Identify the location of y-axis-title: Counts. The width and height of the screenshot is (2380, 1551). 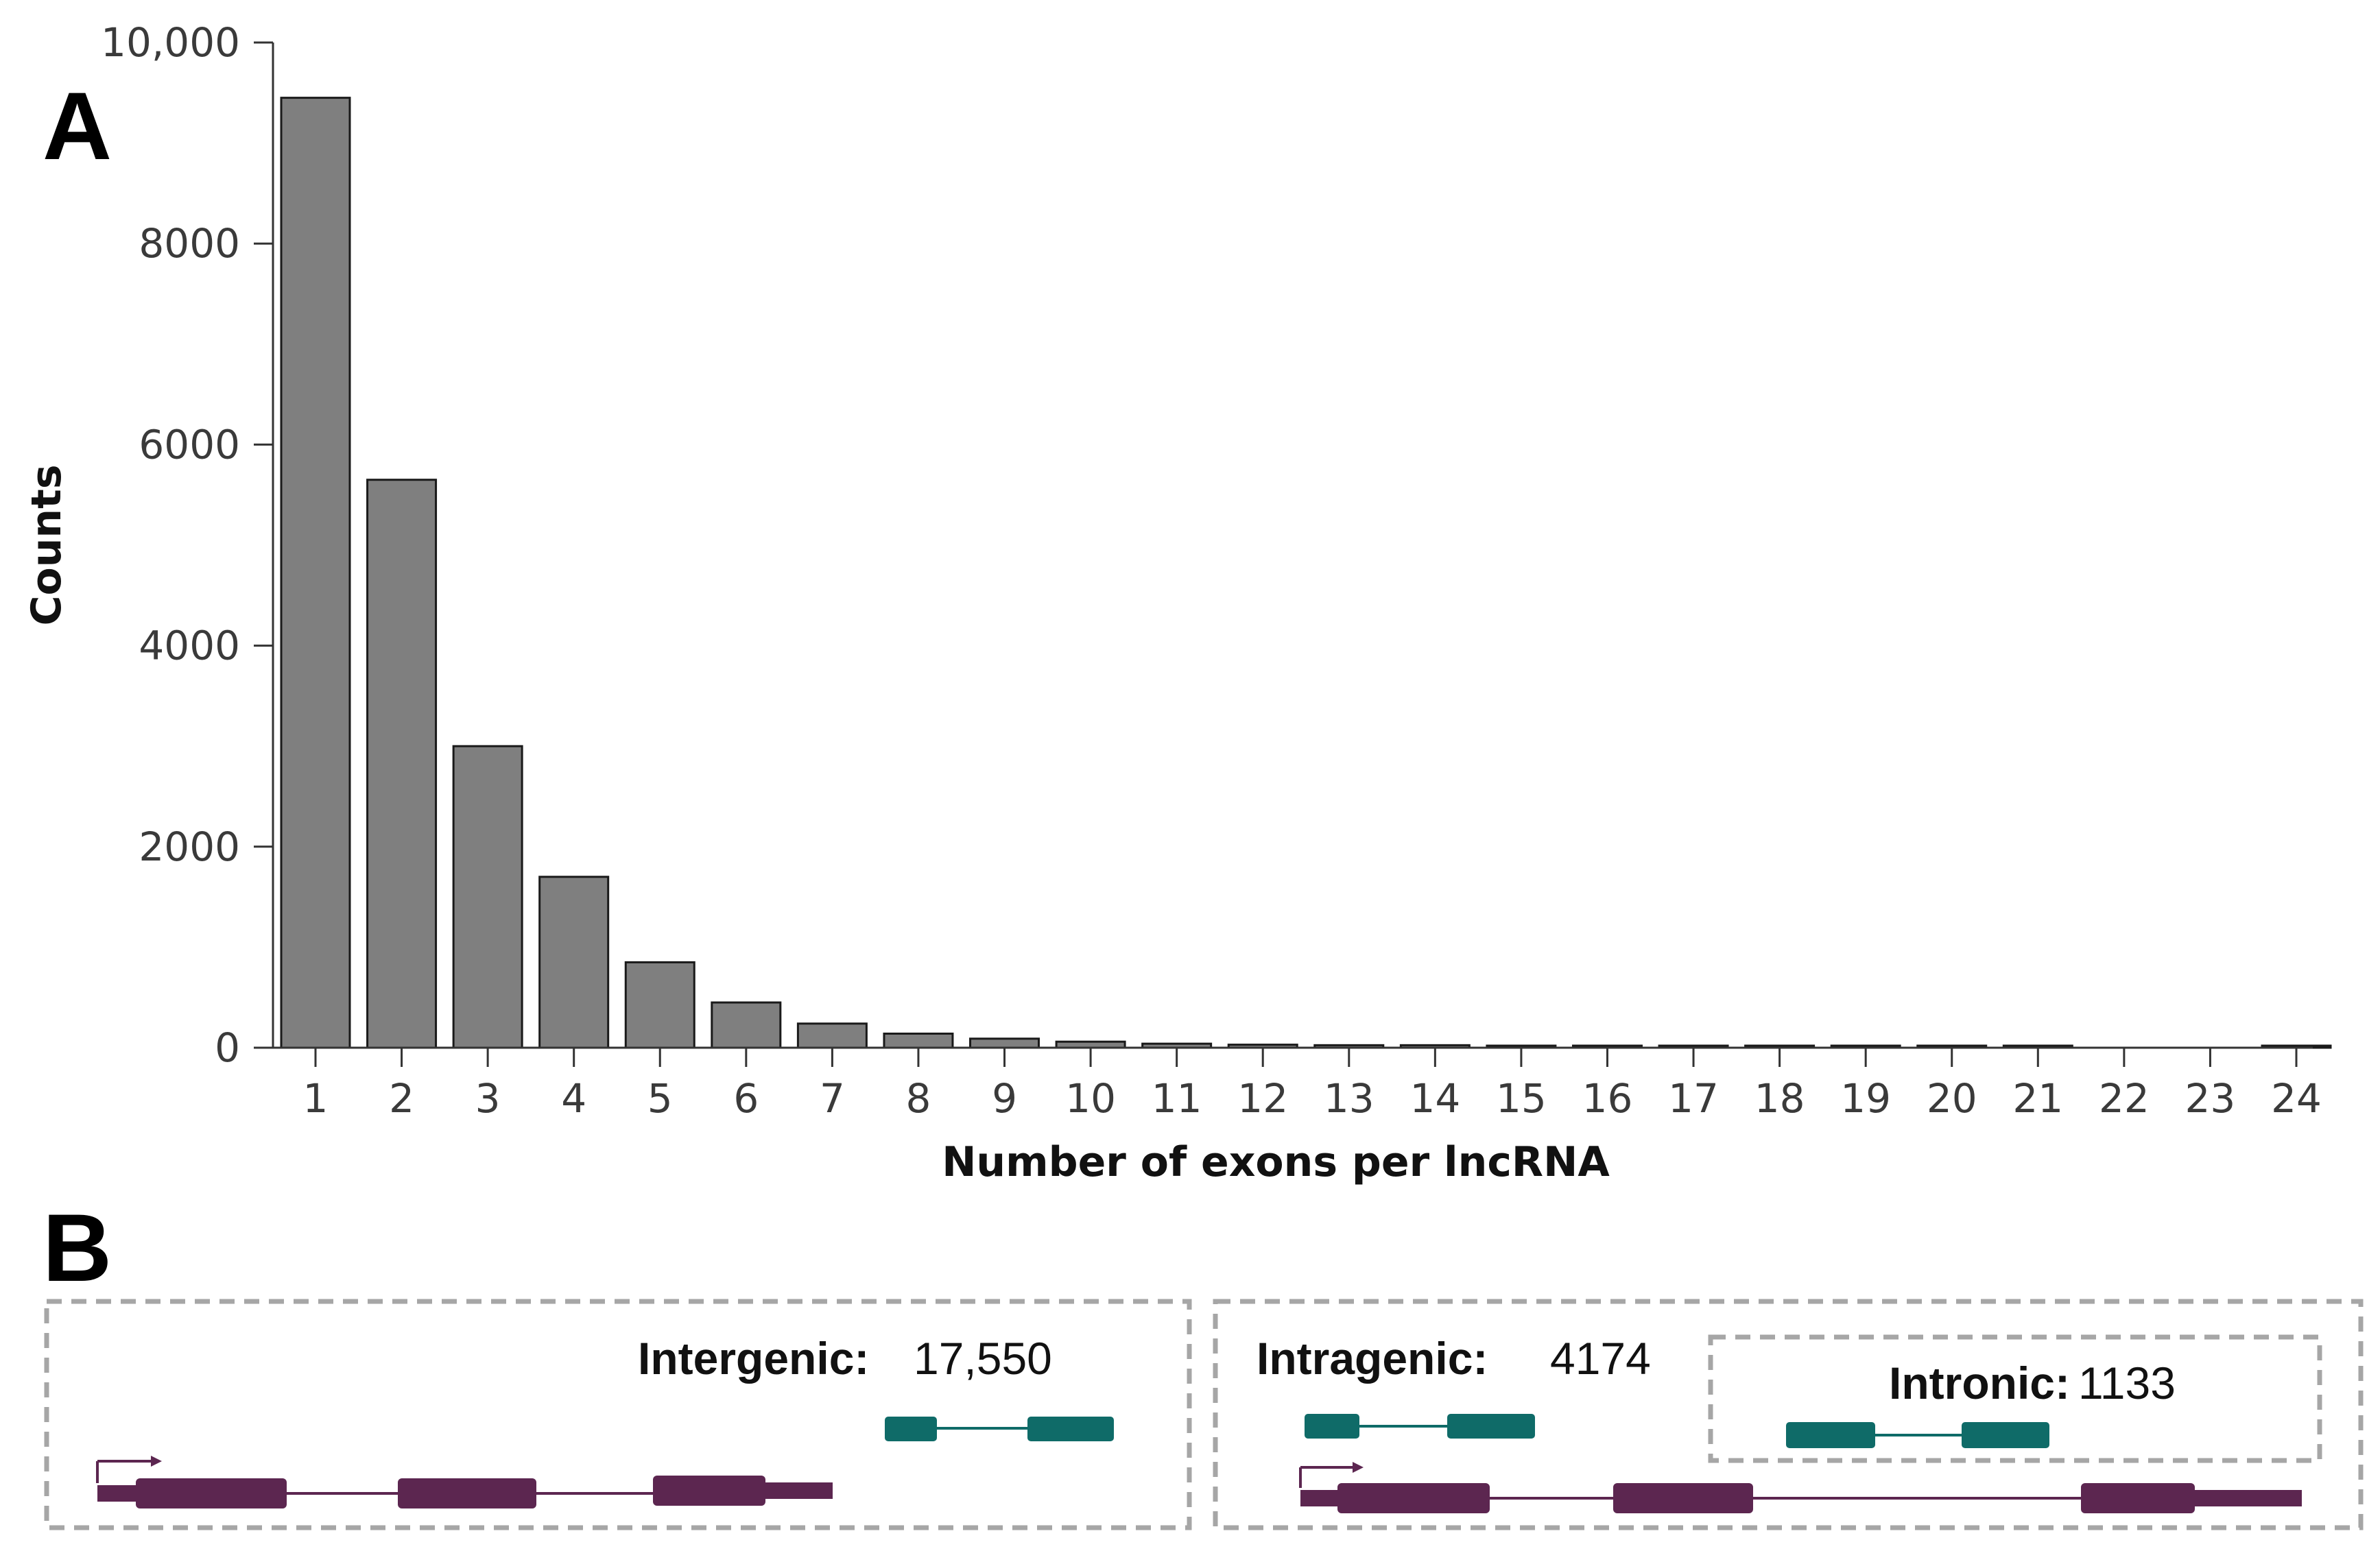
(47, 544).